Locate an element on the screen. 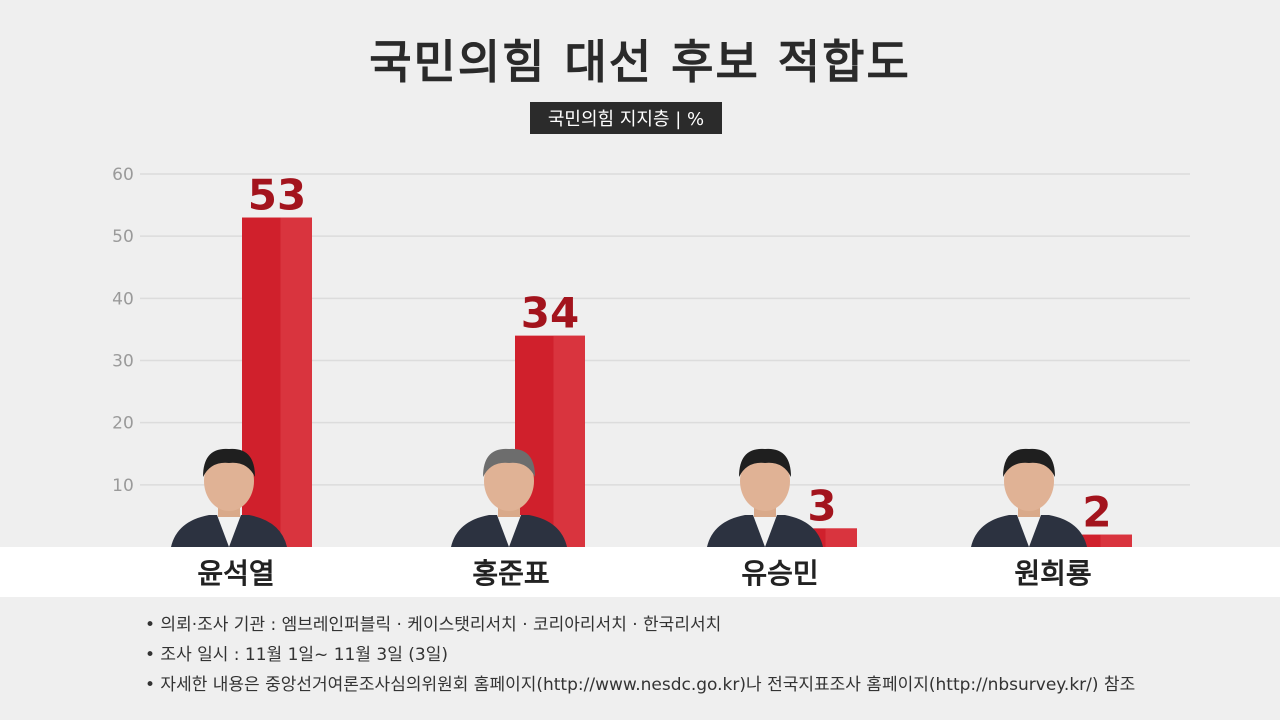  y-tick-label: 40 is located at coordinates (123, 299).